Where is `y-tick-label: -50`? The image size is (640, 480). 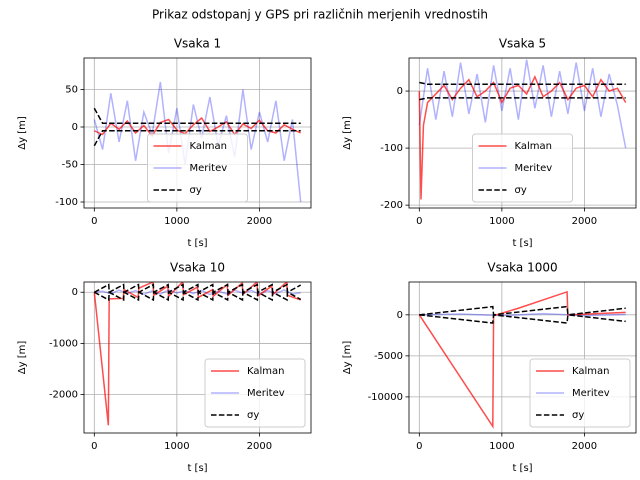 y-tick-label: -50 is located at coordinates (70, 165).